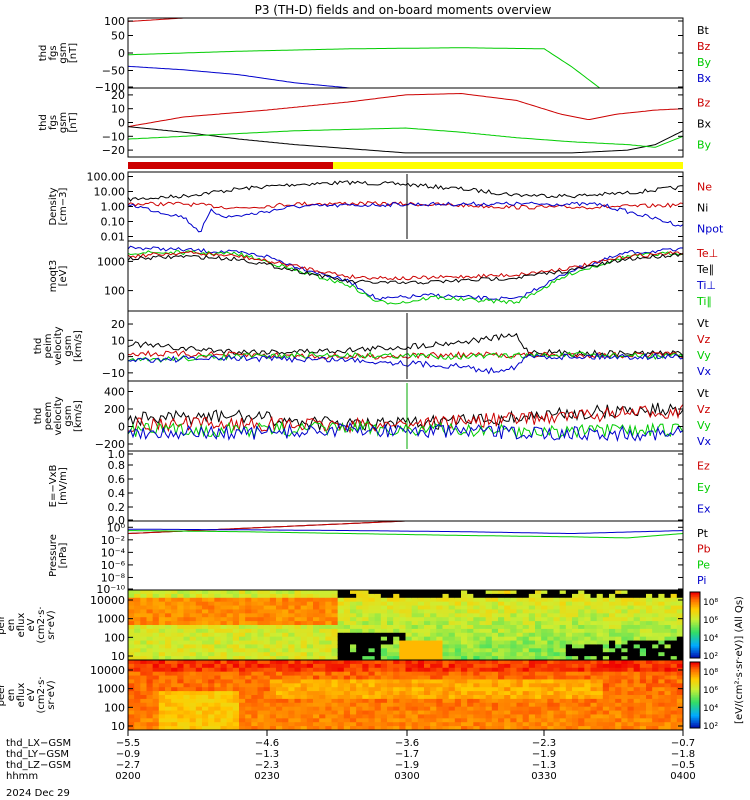 The image size is (750, 800). What do you see at coordinates (703, 323) in the screenshot?
I see `legend-Vt: Vt` at bounding box center [703, 323].